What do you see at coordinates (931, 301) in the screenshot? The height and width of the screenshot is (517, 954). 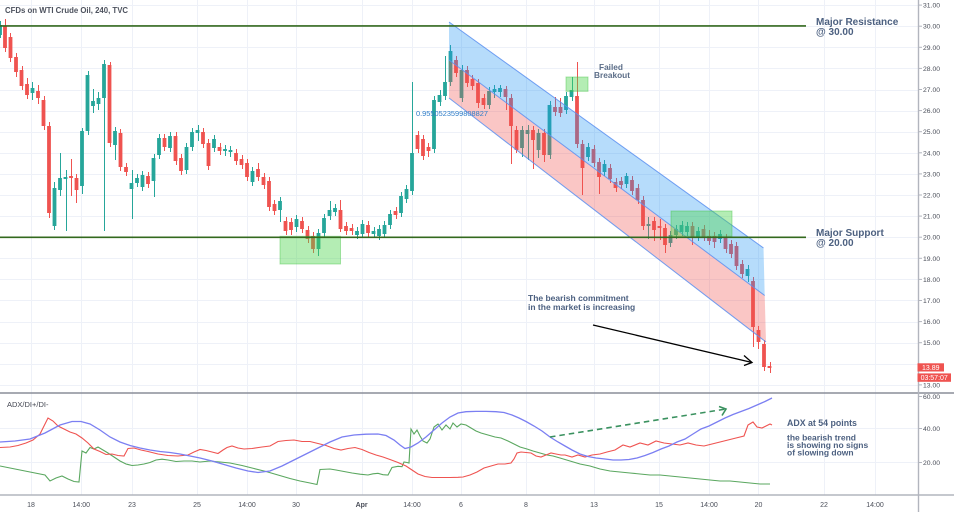 I see `svg-text: 17.00` at bounding box center [931, 301].